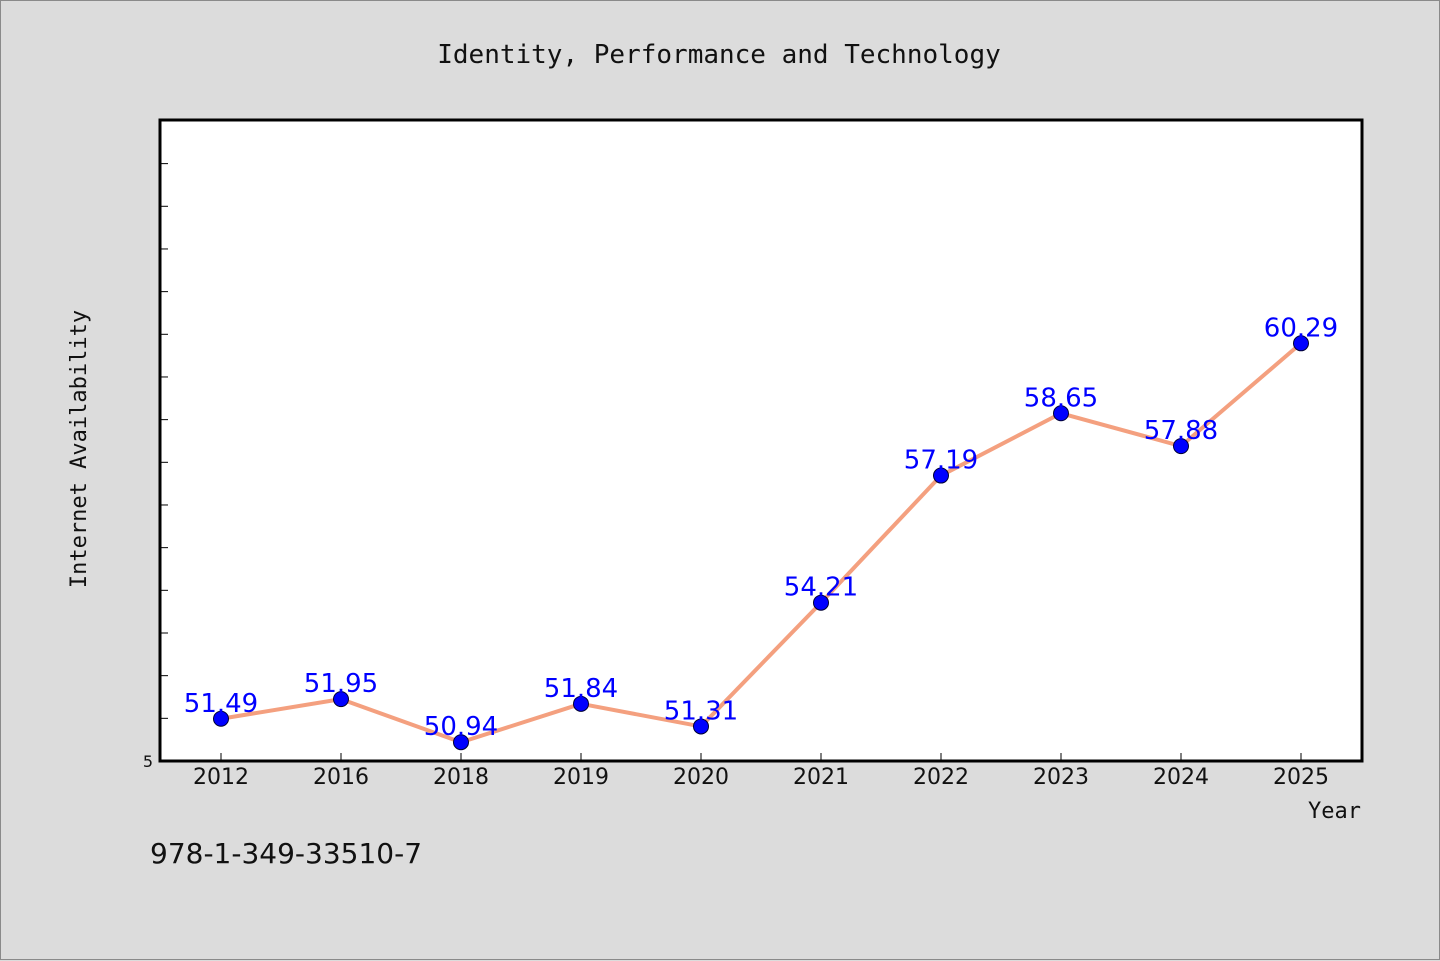 This screenshot has width=1440, height=961. Describe the element at coordinates (79, 449) in the screenshot. I see `y-axis-label: Internet Availability` at that location.